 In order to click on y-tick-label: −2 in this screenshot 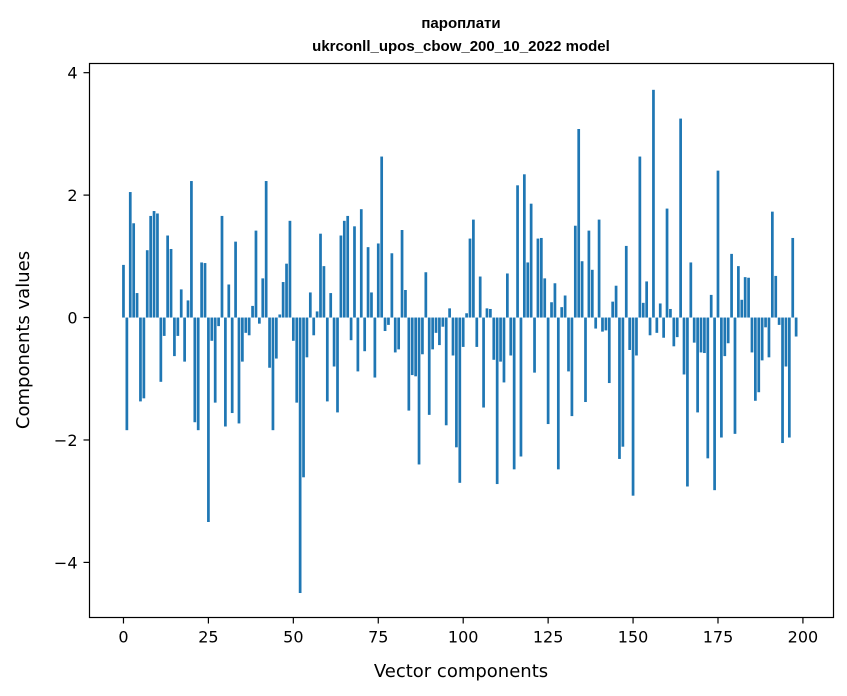, I will do `click(66, 440)`.